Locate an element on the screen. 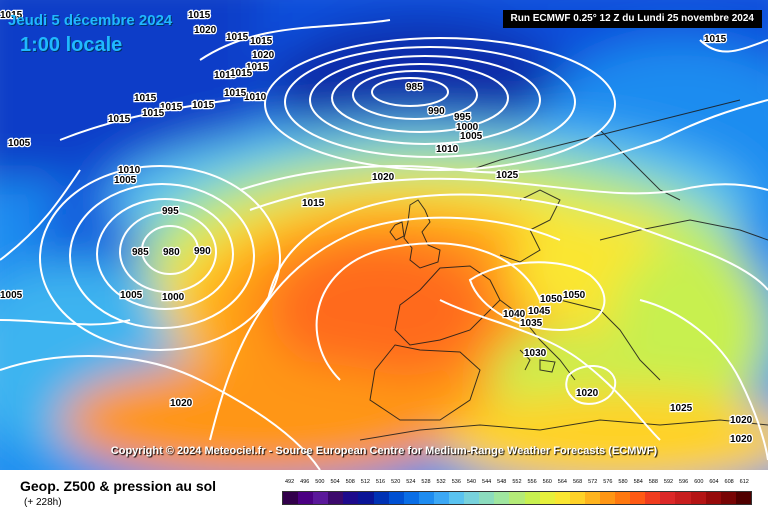  legend-value: 612 is located at coordinates (744, 482).